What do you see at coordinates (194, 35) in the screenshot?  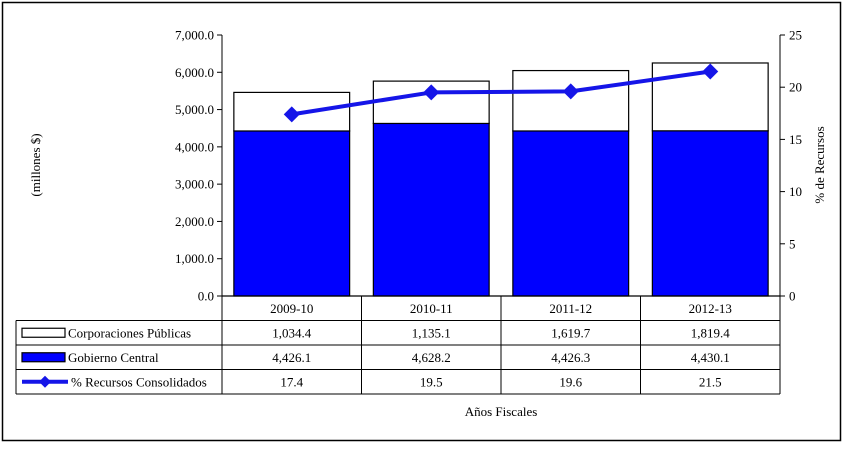 I see `y-tick-label: 7,000.0` at bounding box center [194, 35].